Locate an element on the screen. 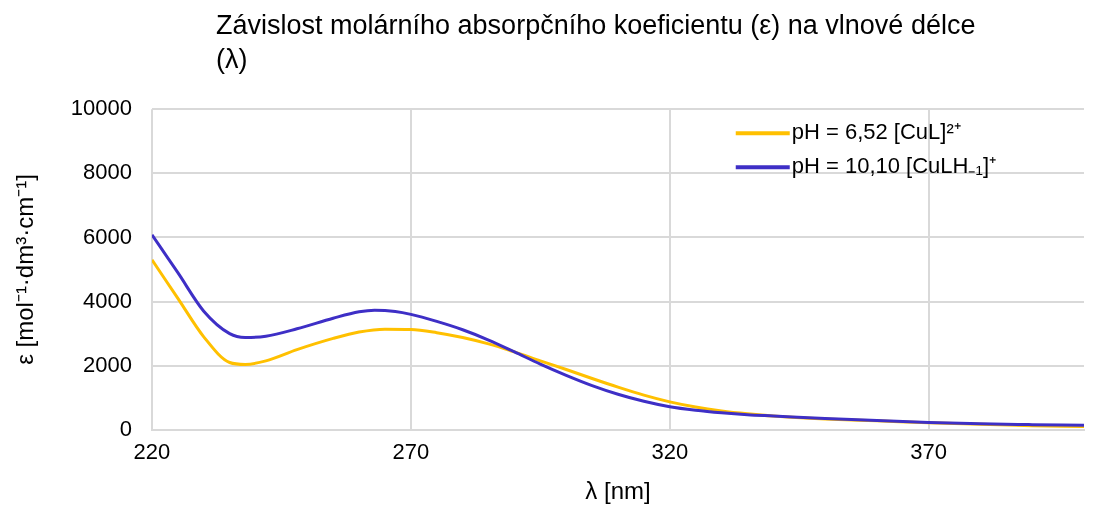 The image size is (1110, 529). y-tick-label: 10000 is located at coordinates (101, 108).